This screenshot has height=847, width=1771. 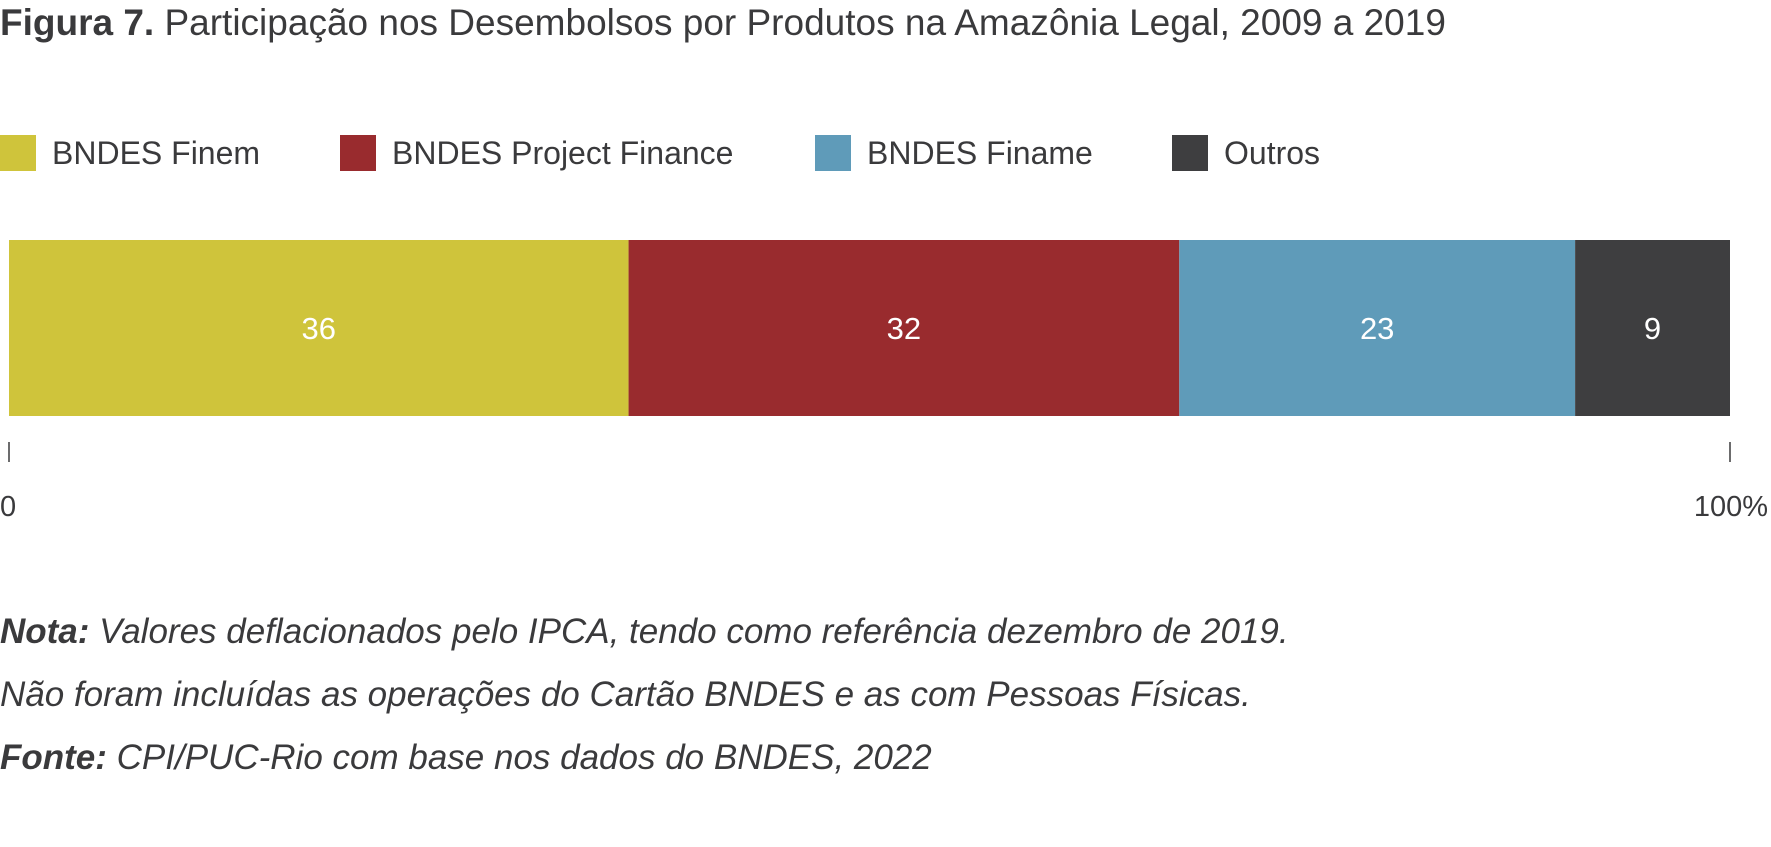 What do you see at coordinates (156, 153) in the screenshot?
I see `legend-label-finem: BNDES Finem` at bounding box center [156, 153].